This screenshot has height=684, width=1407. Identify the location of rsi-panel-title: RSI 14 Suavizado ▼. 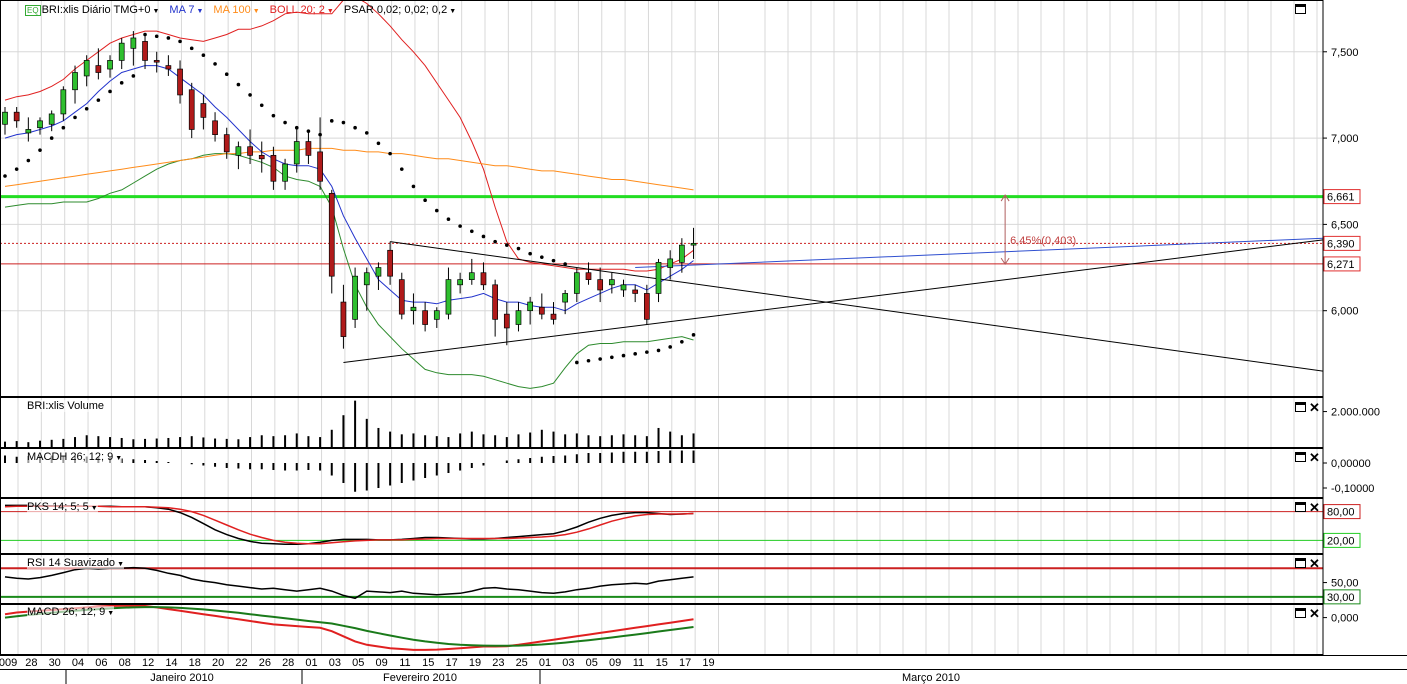
(75, 563).